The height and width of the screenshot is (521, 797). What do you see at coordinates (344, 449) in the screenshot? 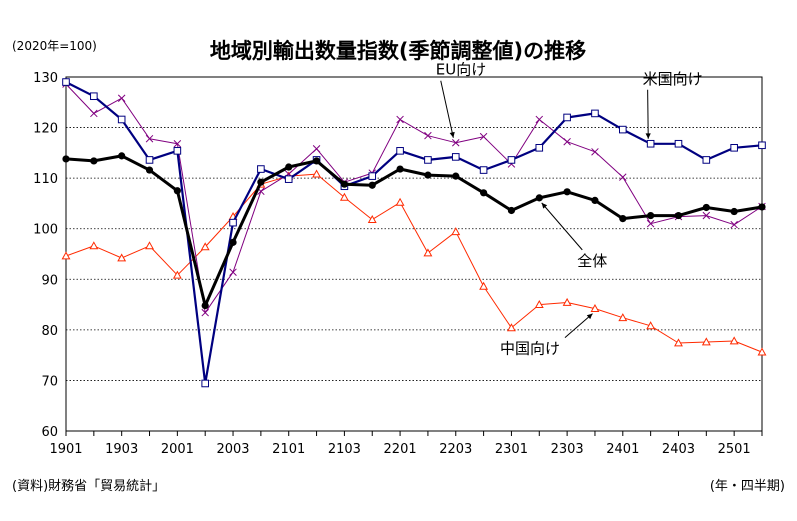
I see `x-tick-label: 2103` at bounding box center [344, 449].